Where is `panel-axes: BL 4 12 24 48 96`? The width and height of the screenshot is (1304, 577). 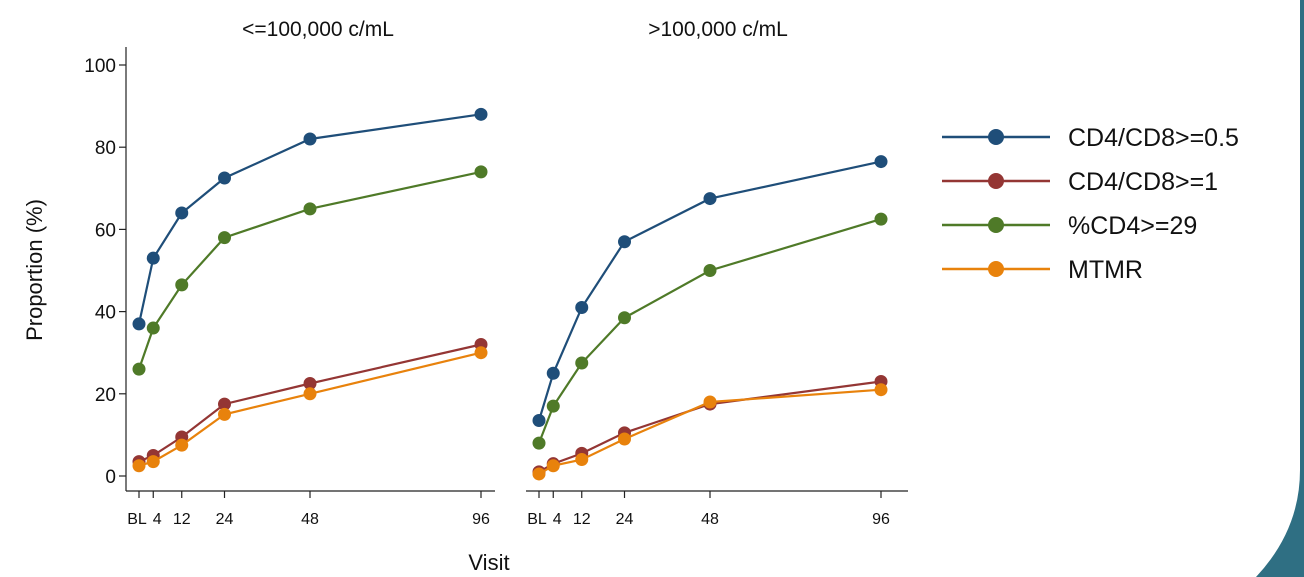 panel-axes: BL 4 12 24 48 96 is located at coordinates (717, 509).